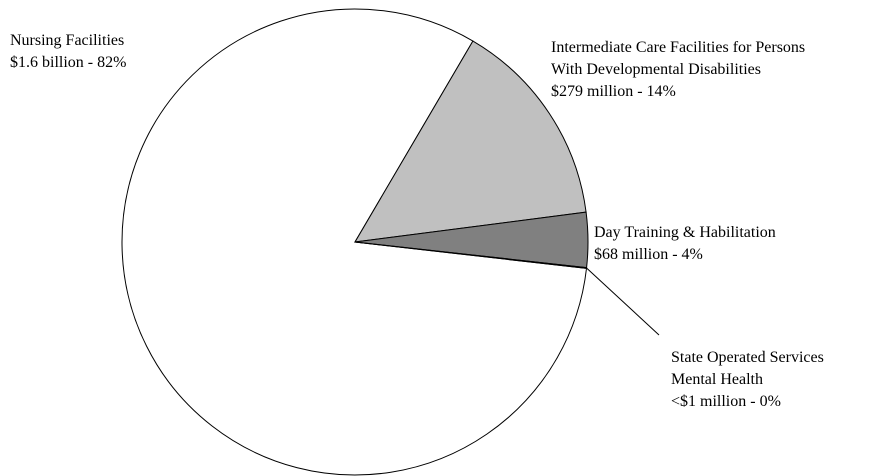 This screenshot has height=476, width=871. I want to click on data-label-line: With Developmental Disabilities, so click(656, 69).